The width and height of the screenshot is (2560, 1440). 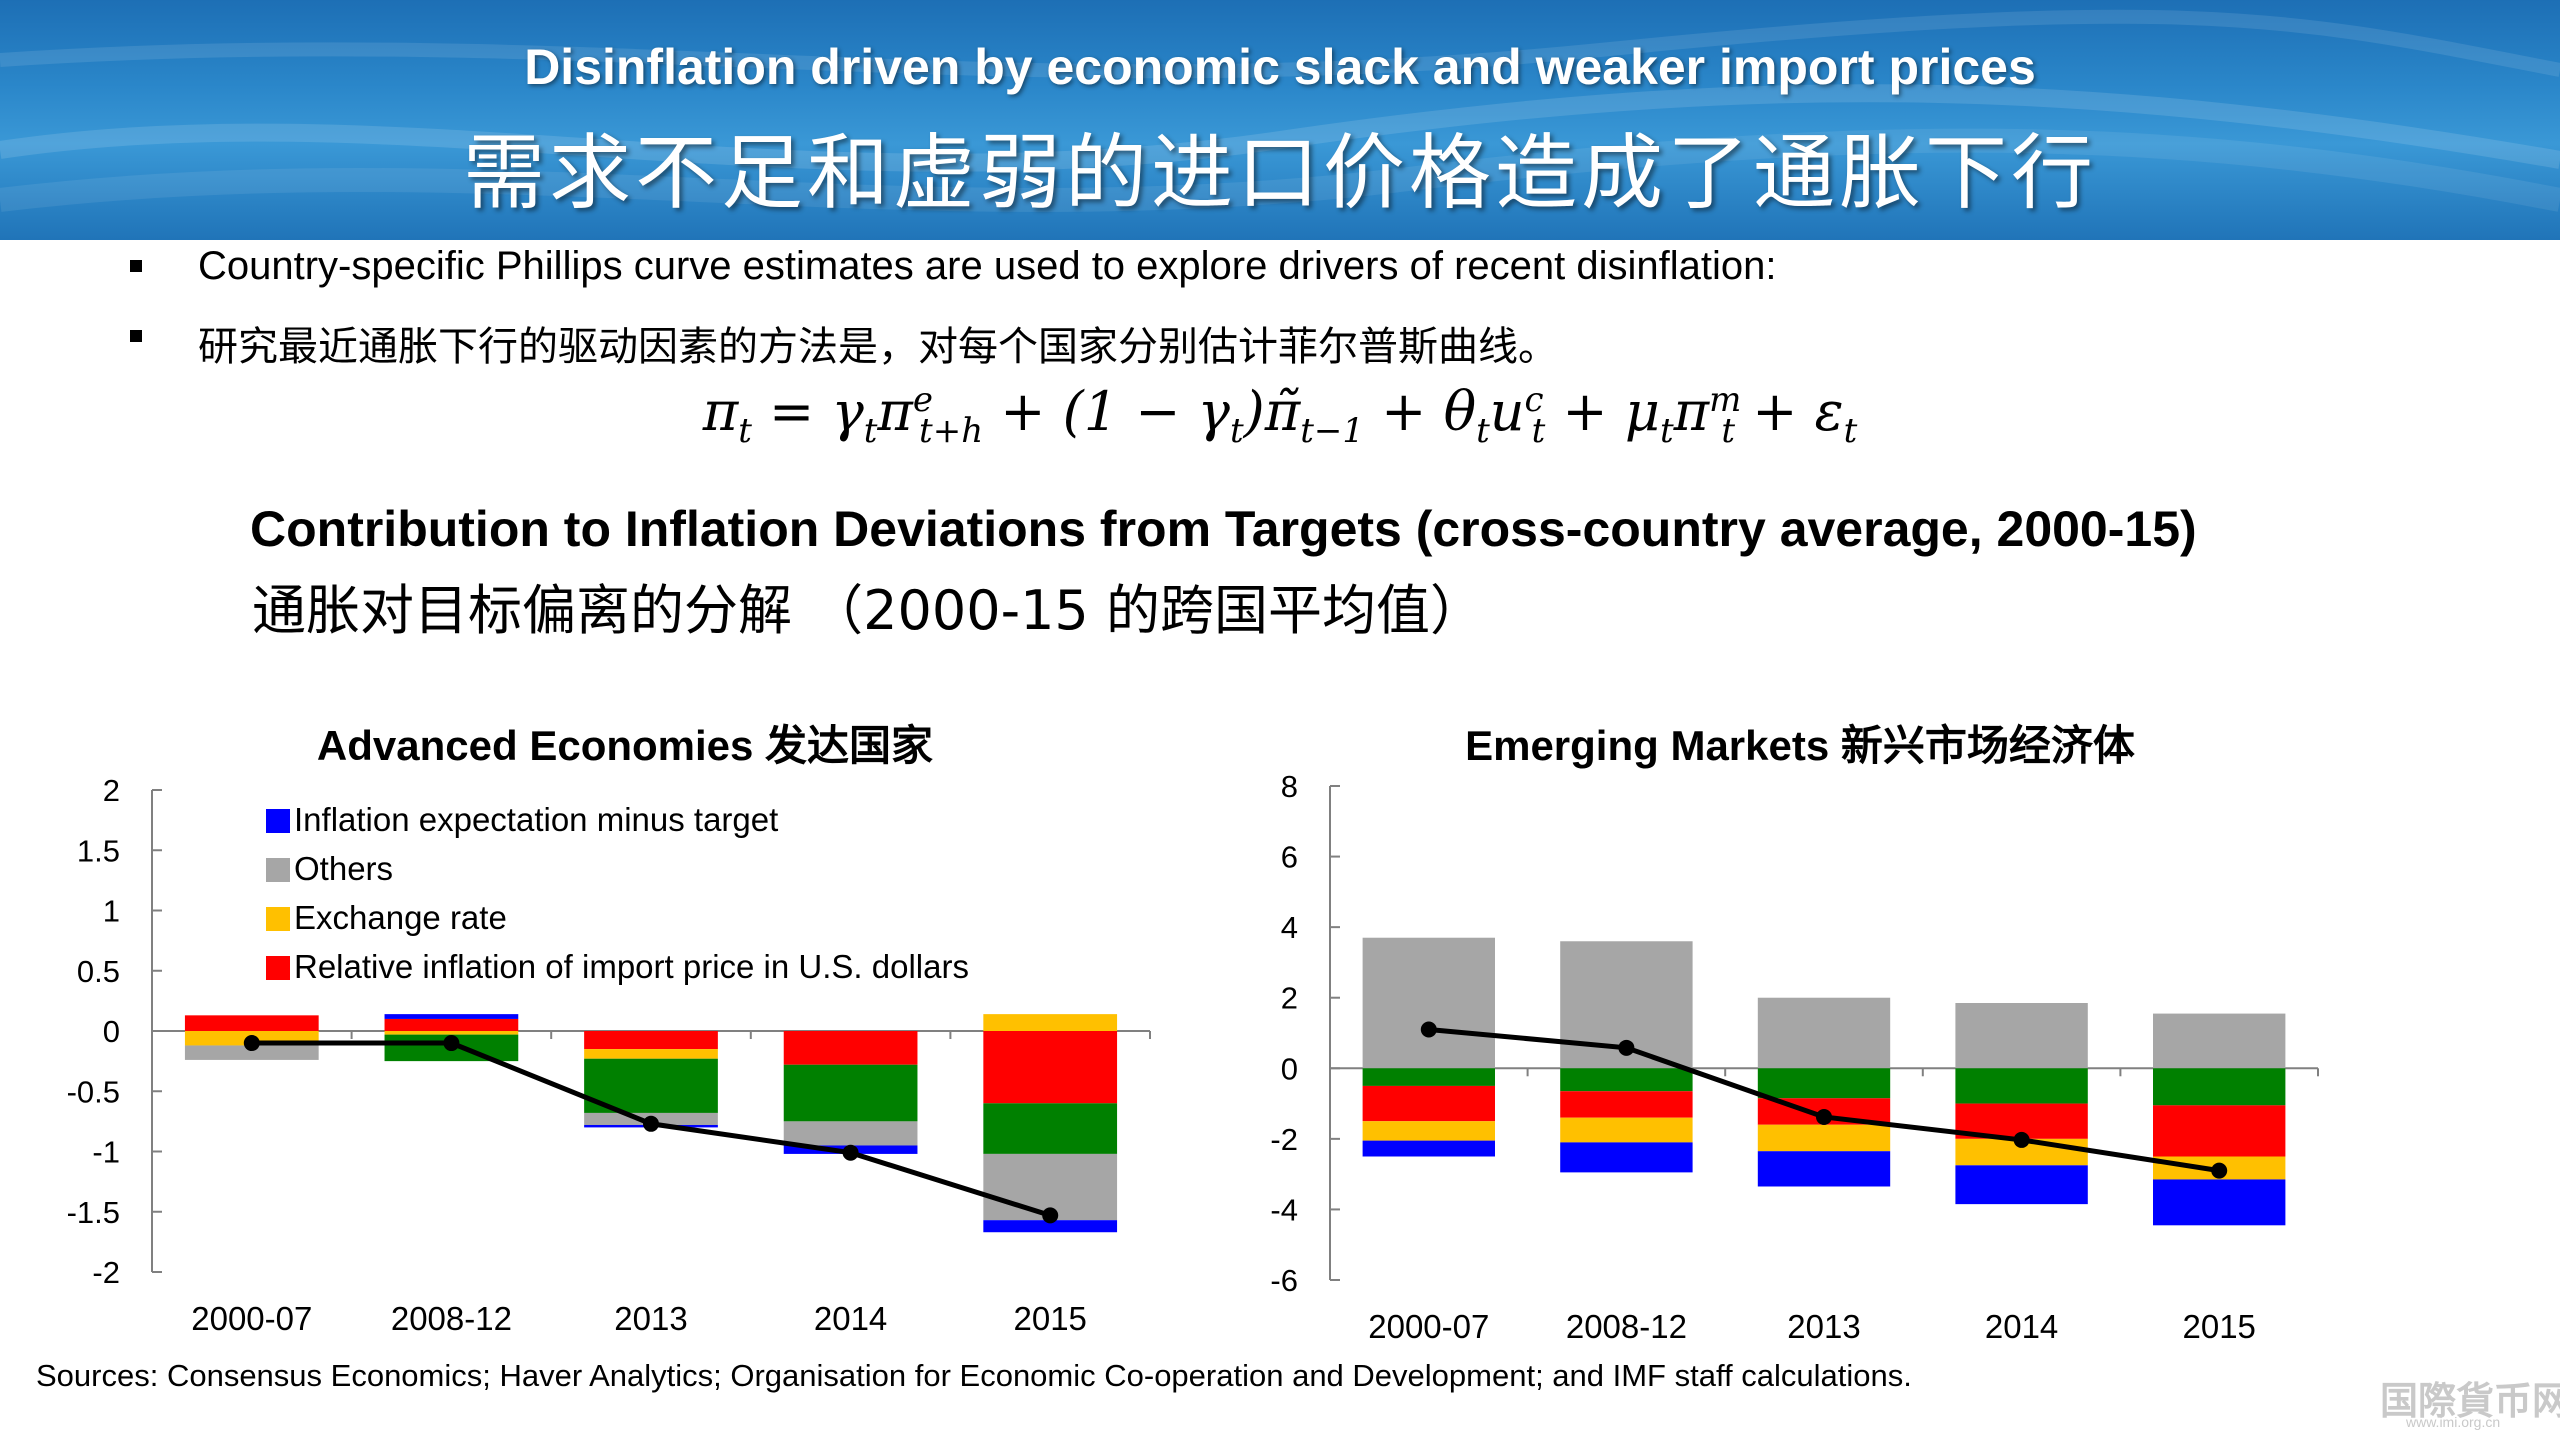 What do you see at coordinates (93, 1091) in the screenshot?
I see `y-tick-label: -0.5` at bounding box center [93, 1091].